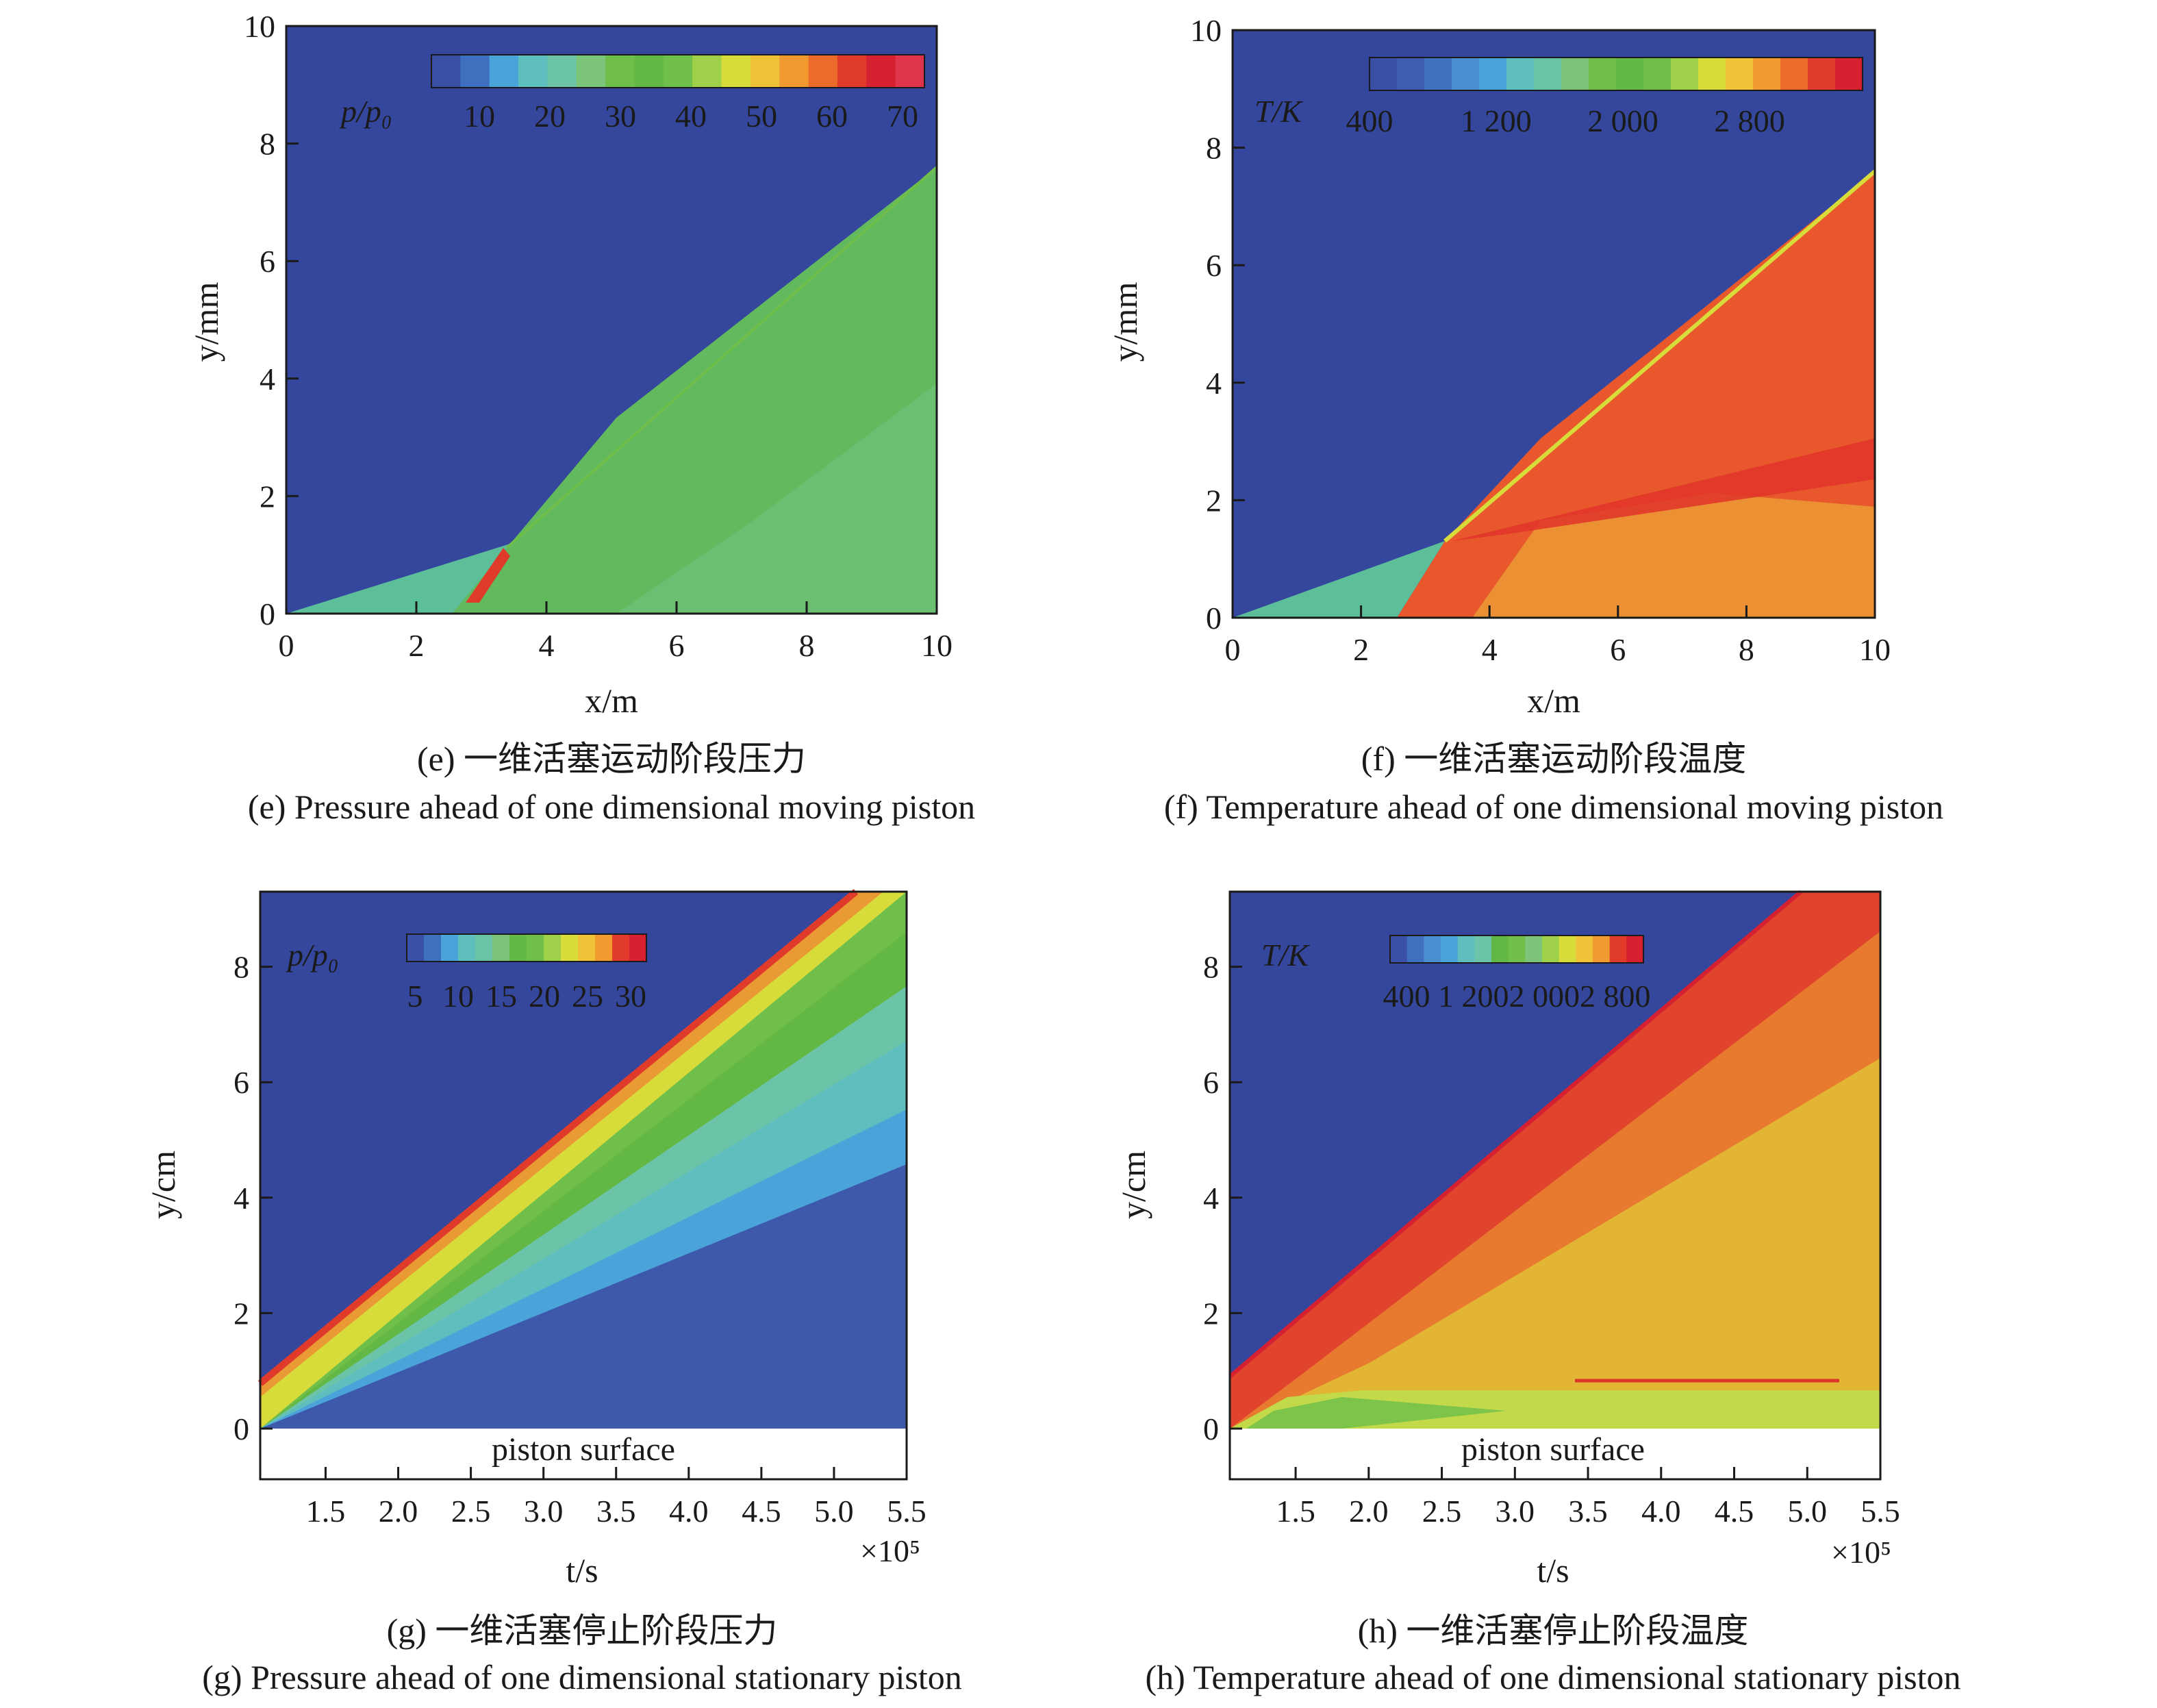  What do you see at coordinates (1659, 356) in the screenshot?
I see `panel-f-shock-line` at bounding box center [1659, 356].